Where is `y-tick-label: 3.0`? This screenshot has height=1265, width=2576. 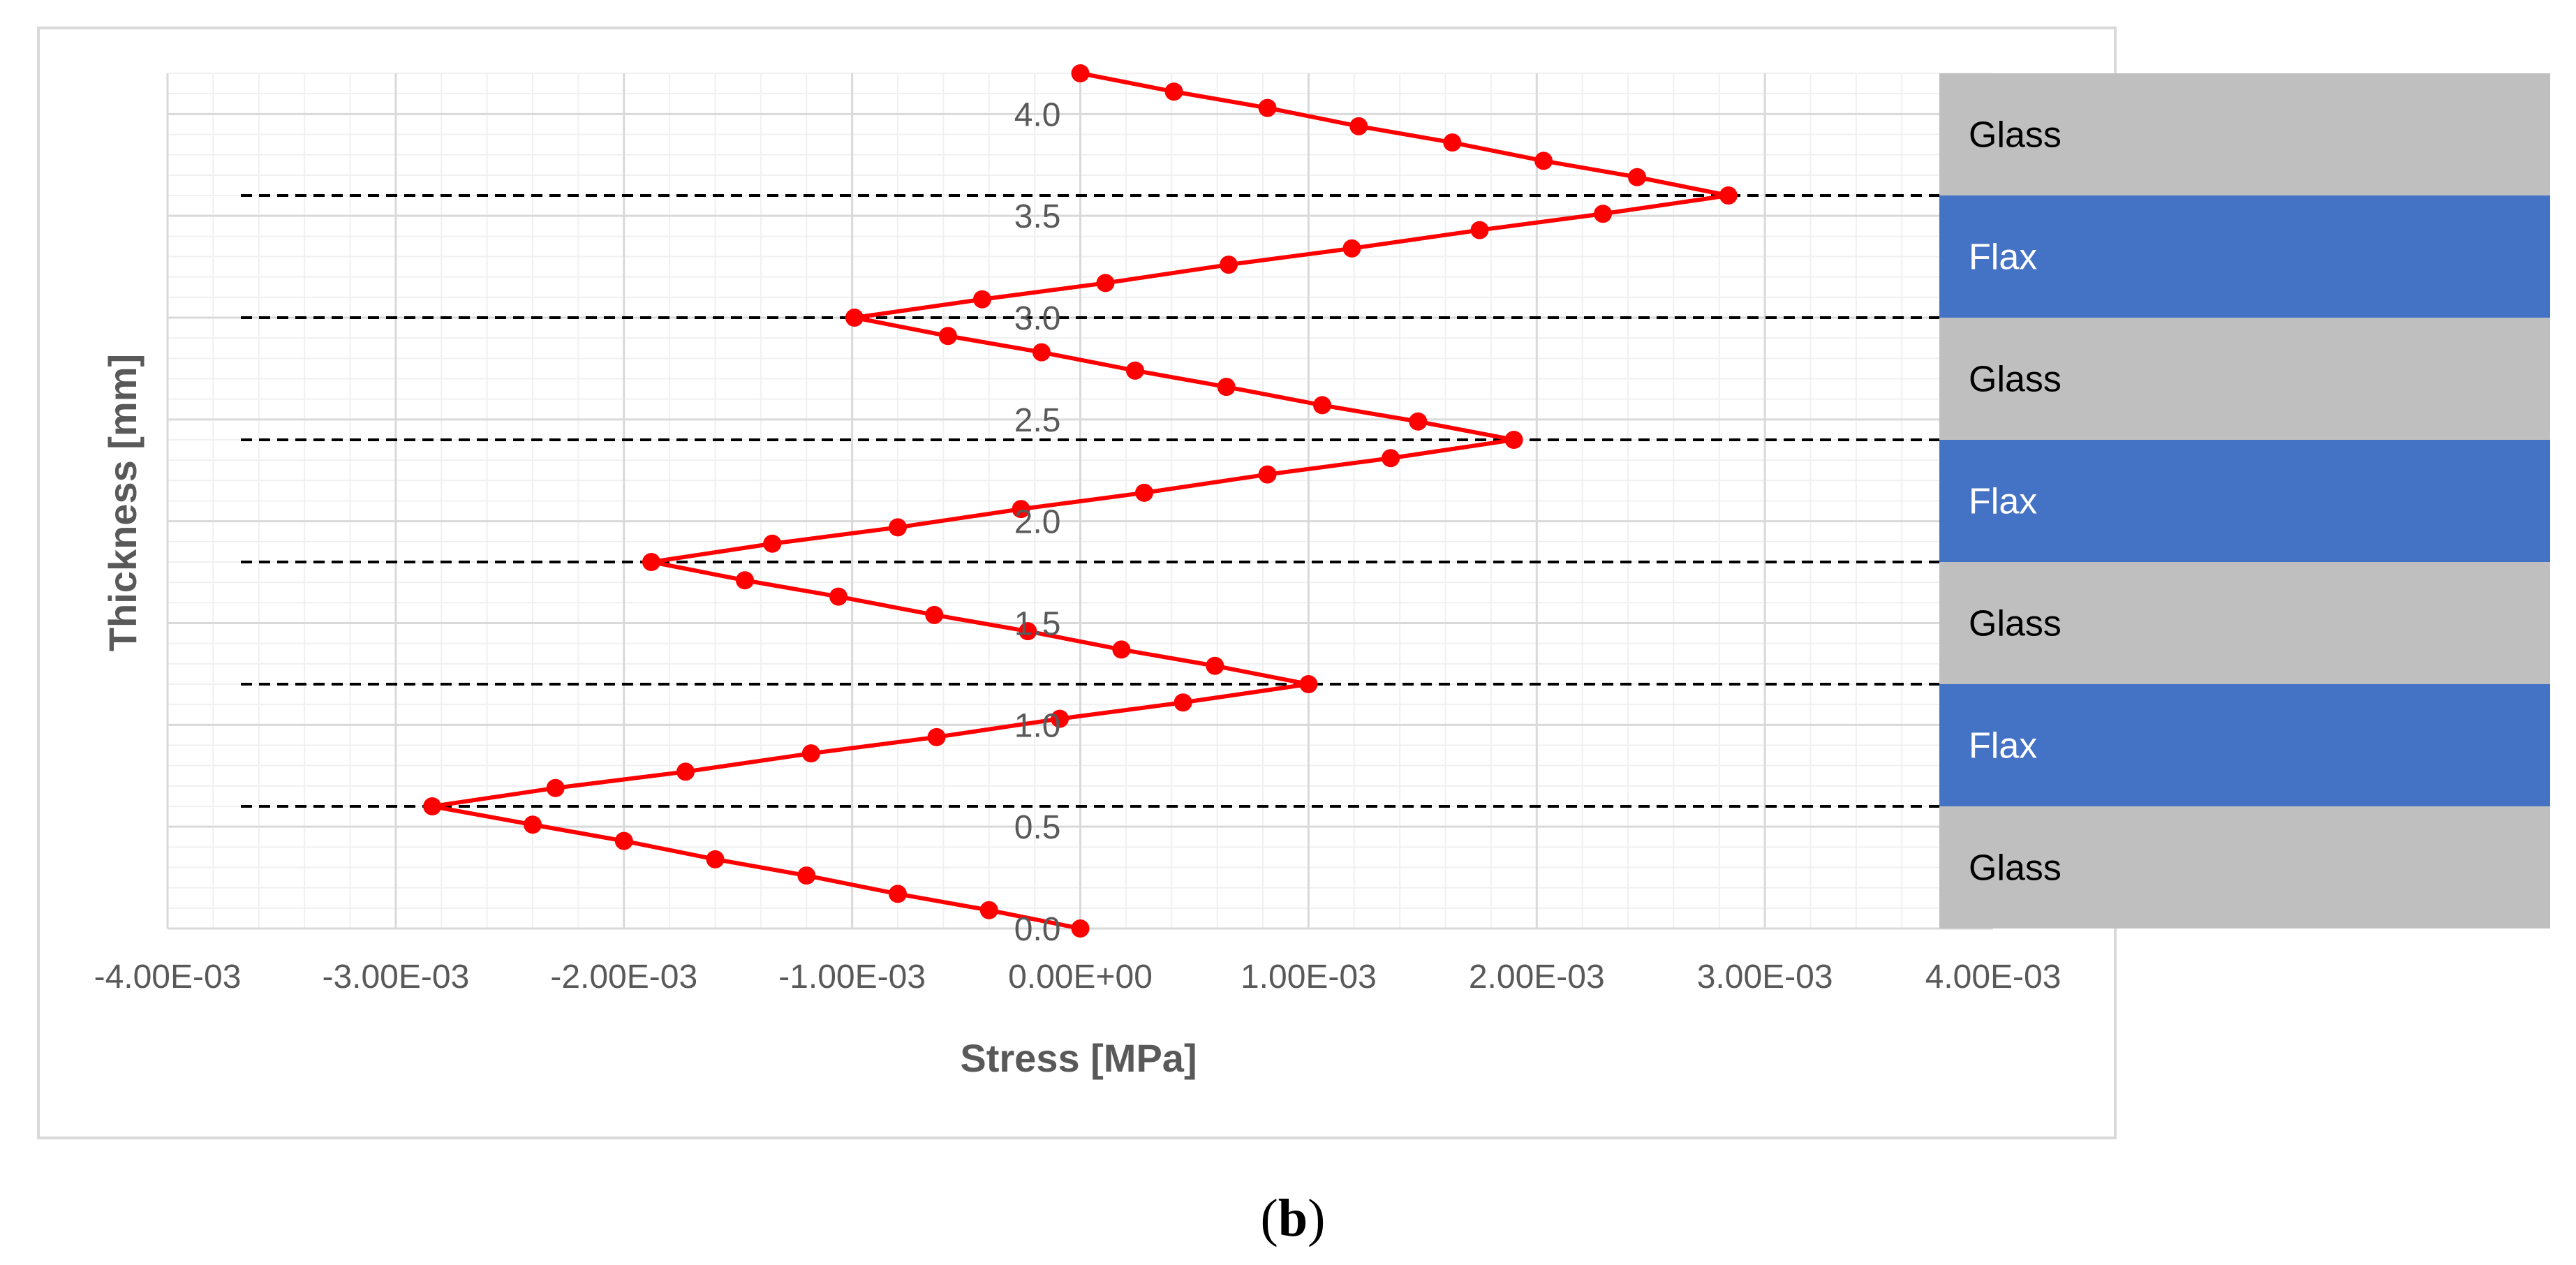
y-tick-label: 3.0 is located at coordinates (1037, 318).